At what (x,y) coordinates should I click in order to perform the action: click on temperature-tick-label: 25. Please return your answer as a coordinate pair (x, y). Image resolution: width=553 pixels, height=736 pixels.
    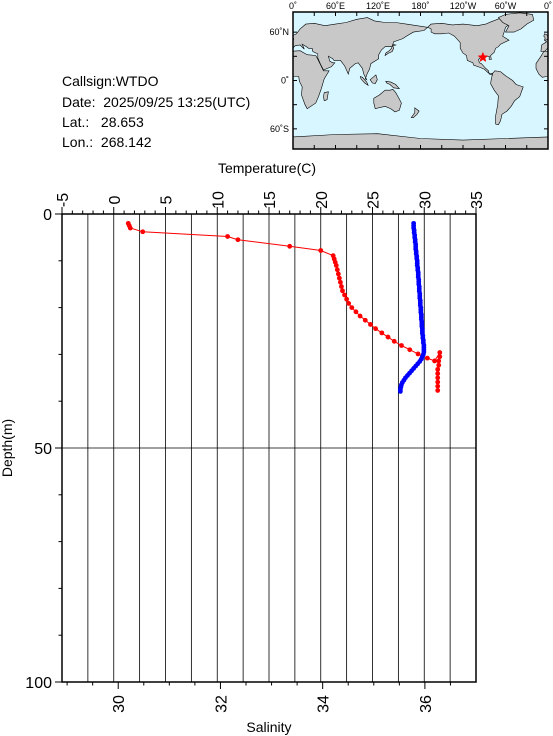
    Looking at the image, I should click on (374, 200).